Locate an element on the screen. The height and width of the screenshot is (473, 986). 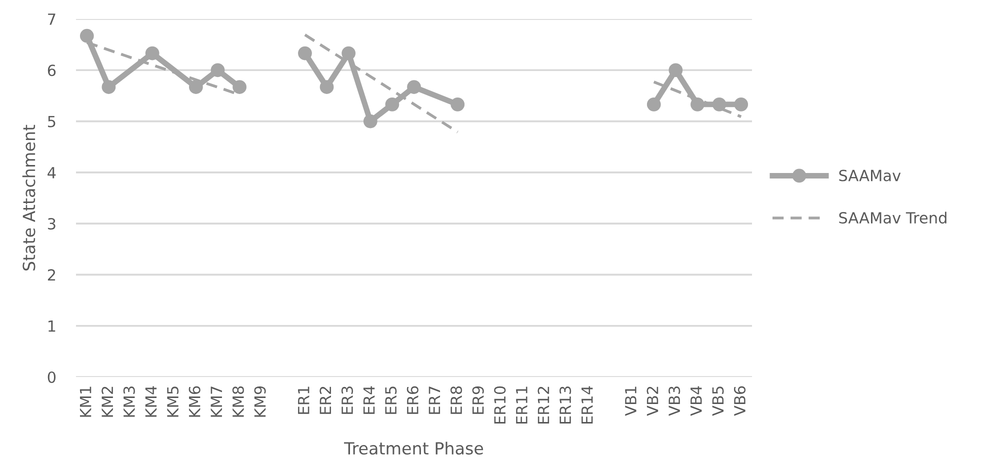
y-tick-label: 3 is located at coordinates (52, 224).